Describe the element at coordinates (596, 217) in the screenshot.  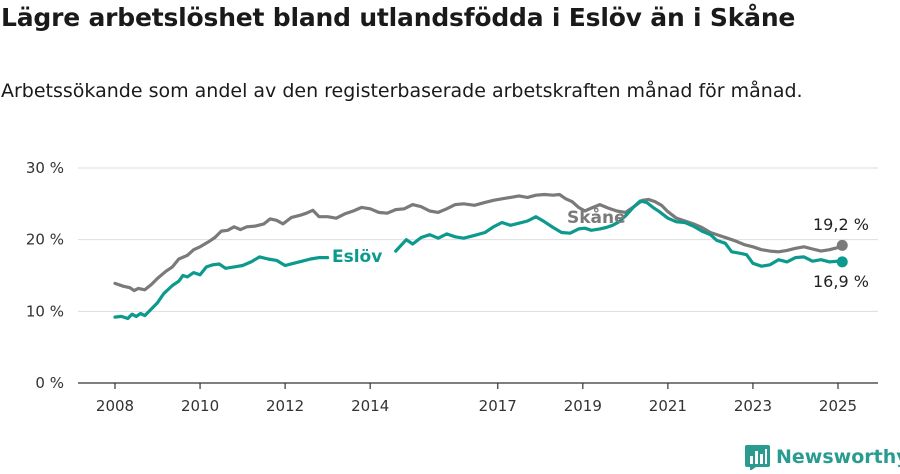
I see `series-label-skane: Skåne` at that location.